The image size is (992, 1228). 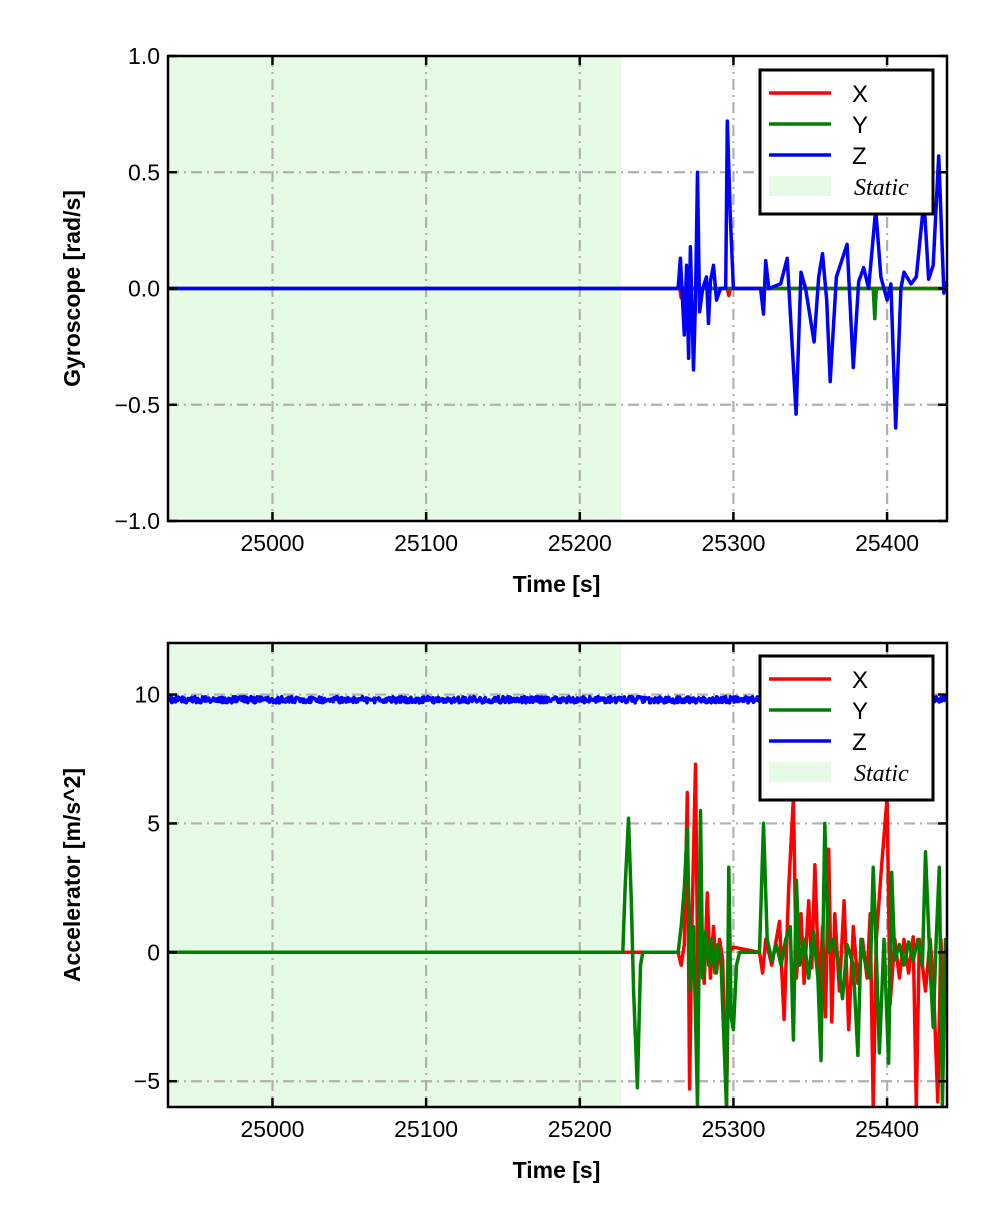 I want to click on y-tick-label: 0, so click(x=153, y=952).